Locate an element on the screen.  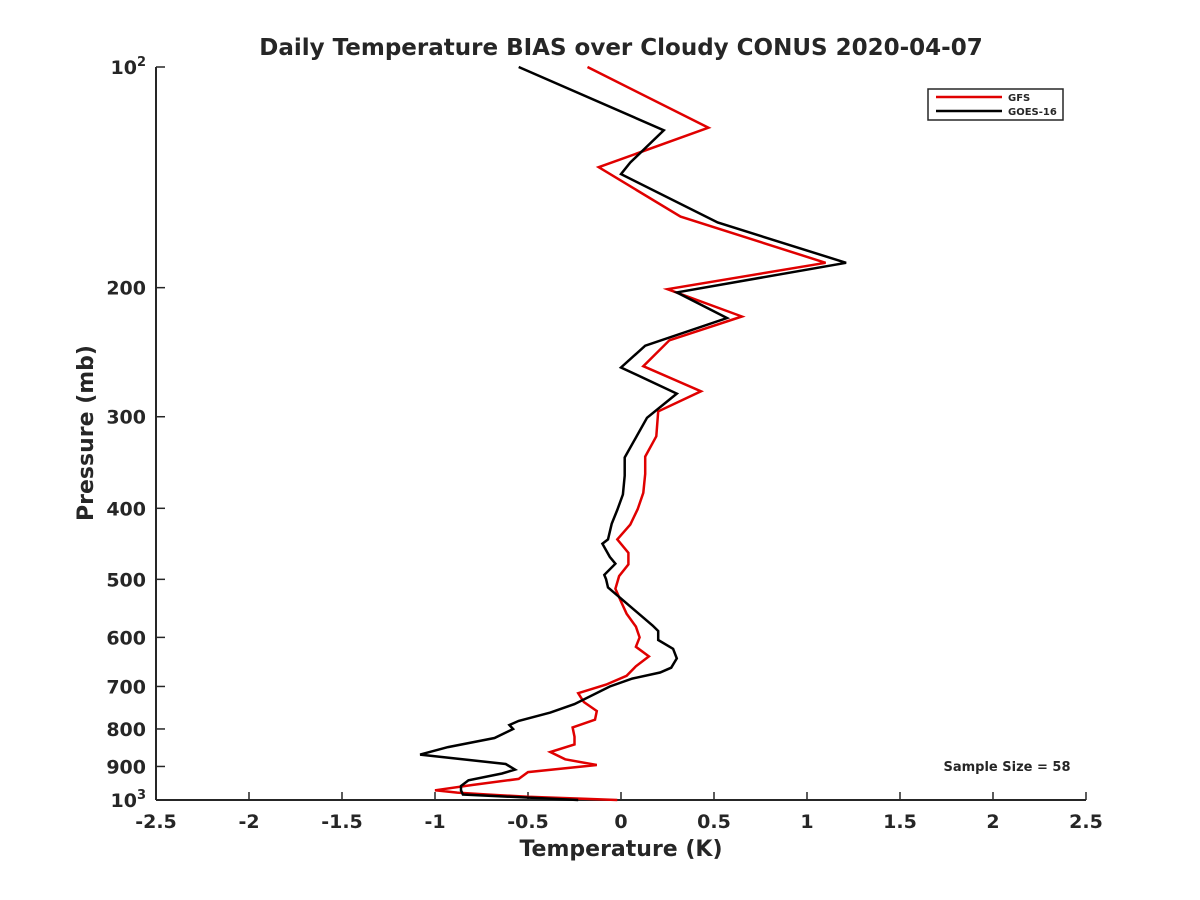
legend: GFS GOES-16 is located at coordinates (995, 104).